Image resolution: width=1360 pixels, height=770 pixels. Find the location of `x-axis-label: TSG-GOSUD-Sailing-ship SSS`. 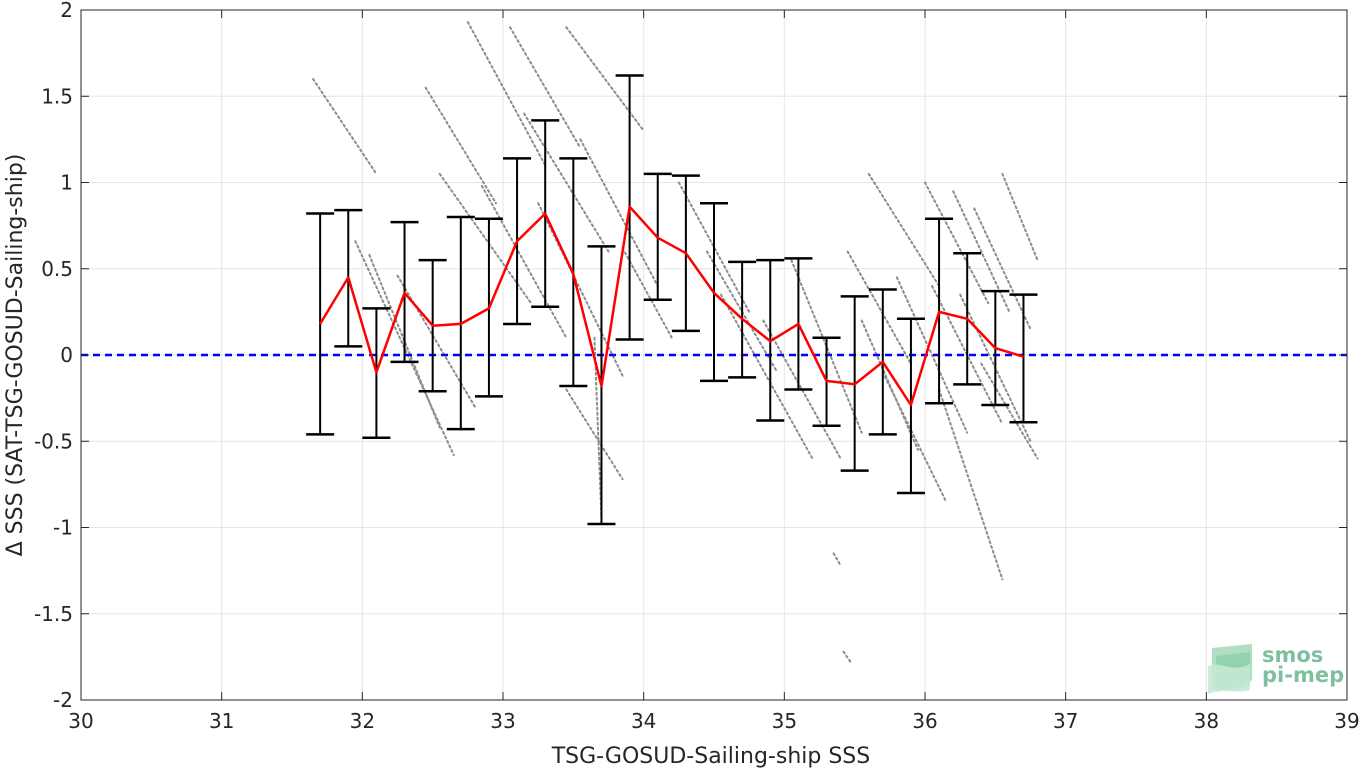

x-axis-label: TSG-GOSUD-Sailing-ship SSS is located at coordinates (711, 756).